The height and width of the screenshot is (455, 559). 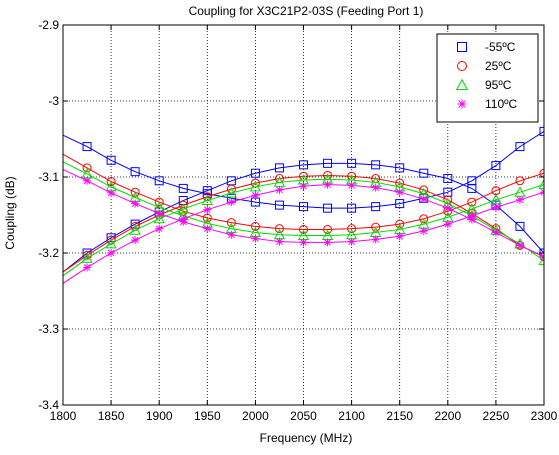 What do you see at coordinates (48, 25) in the screenshot?
I see `y-tick-label: -2.9` at bounding box center [48, 25].